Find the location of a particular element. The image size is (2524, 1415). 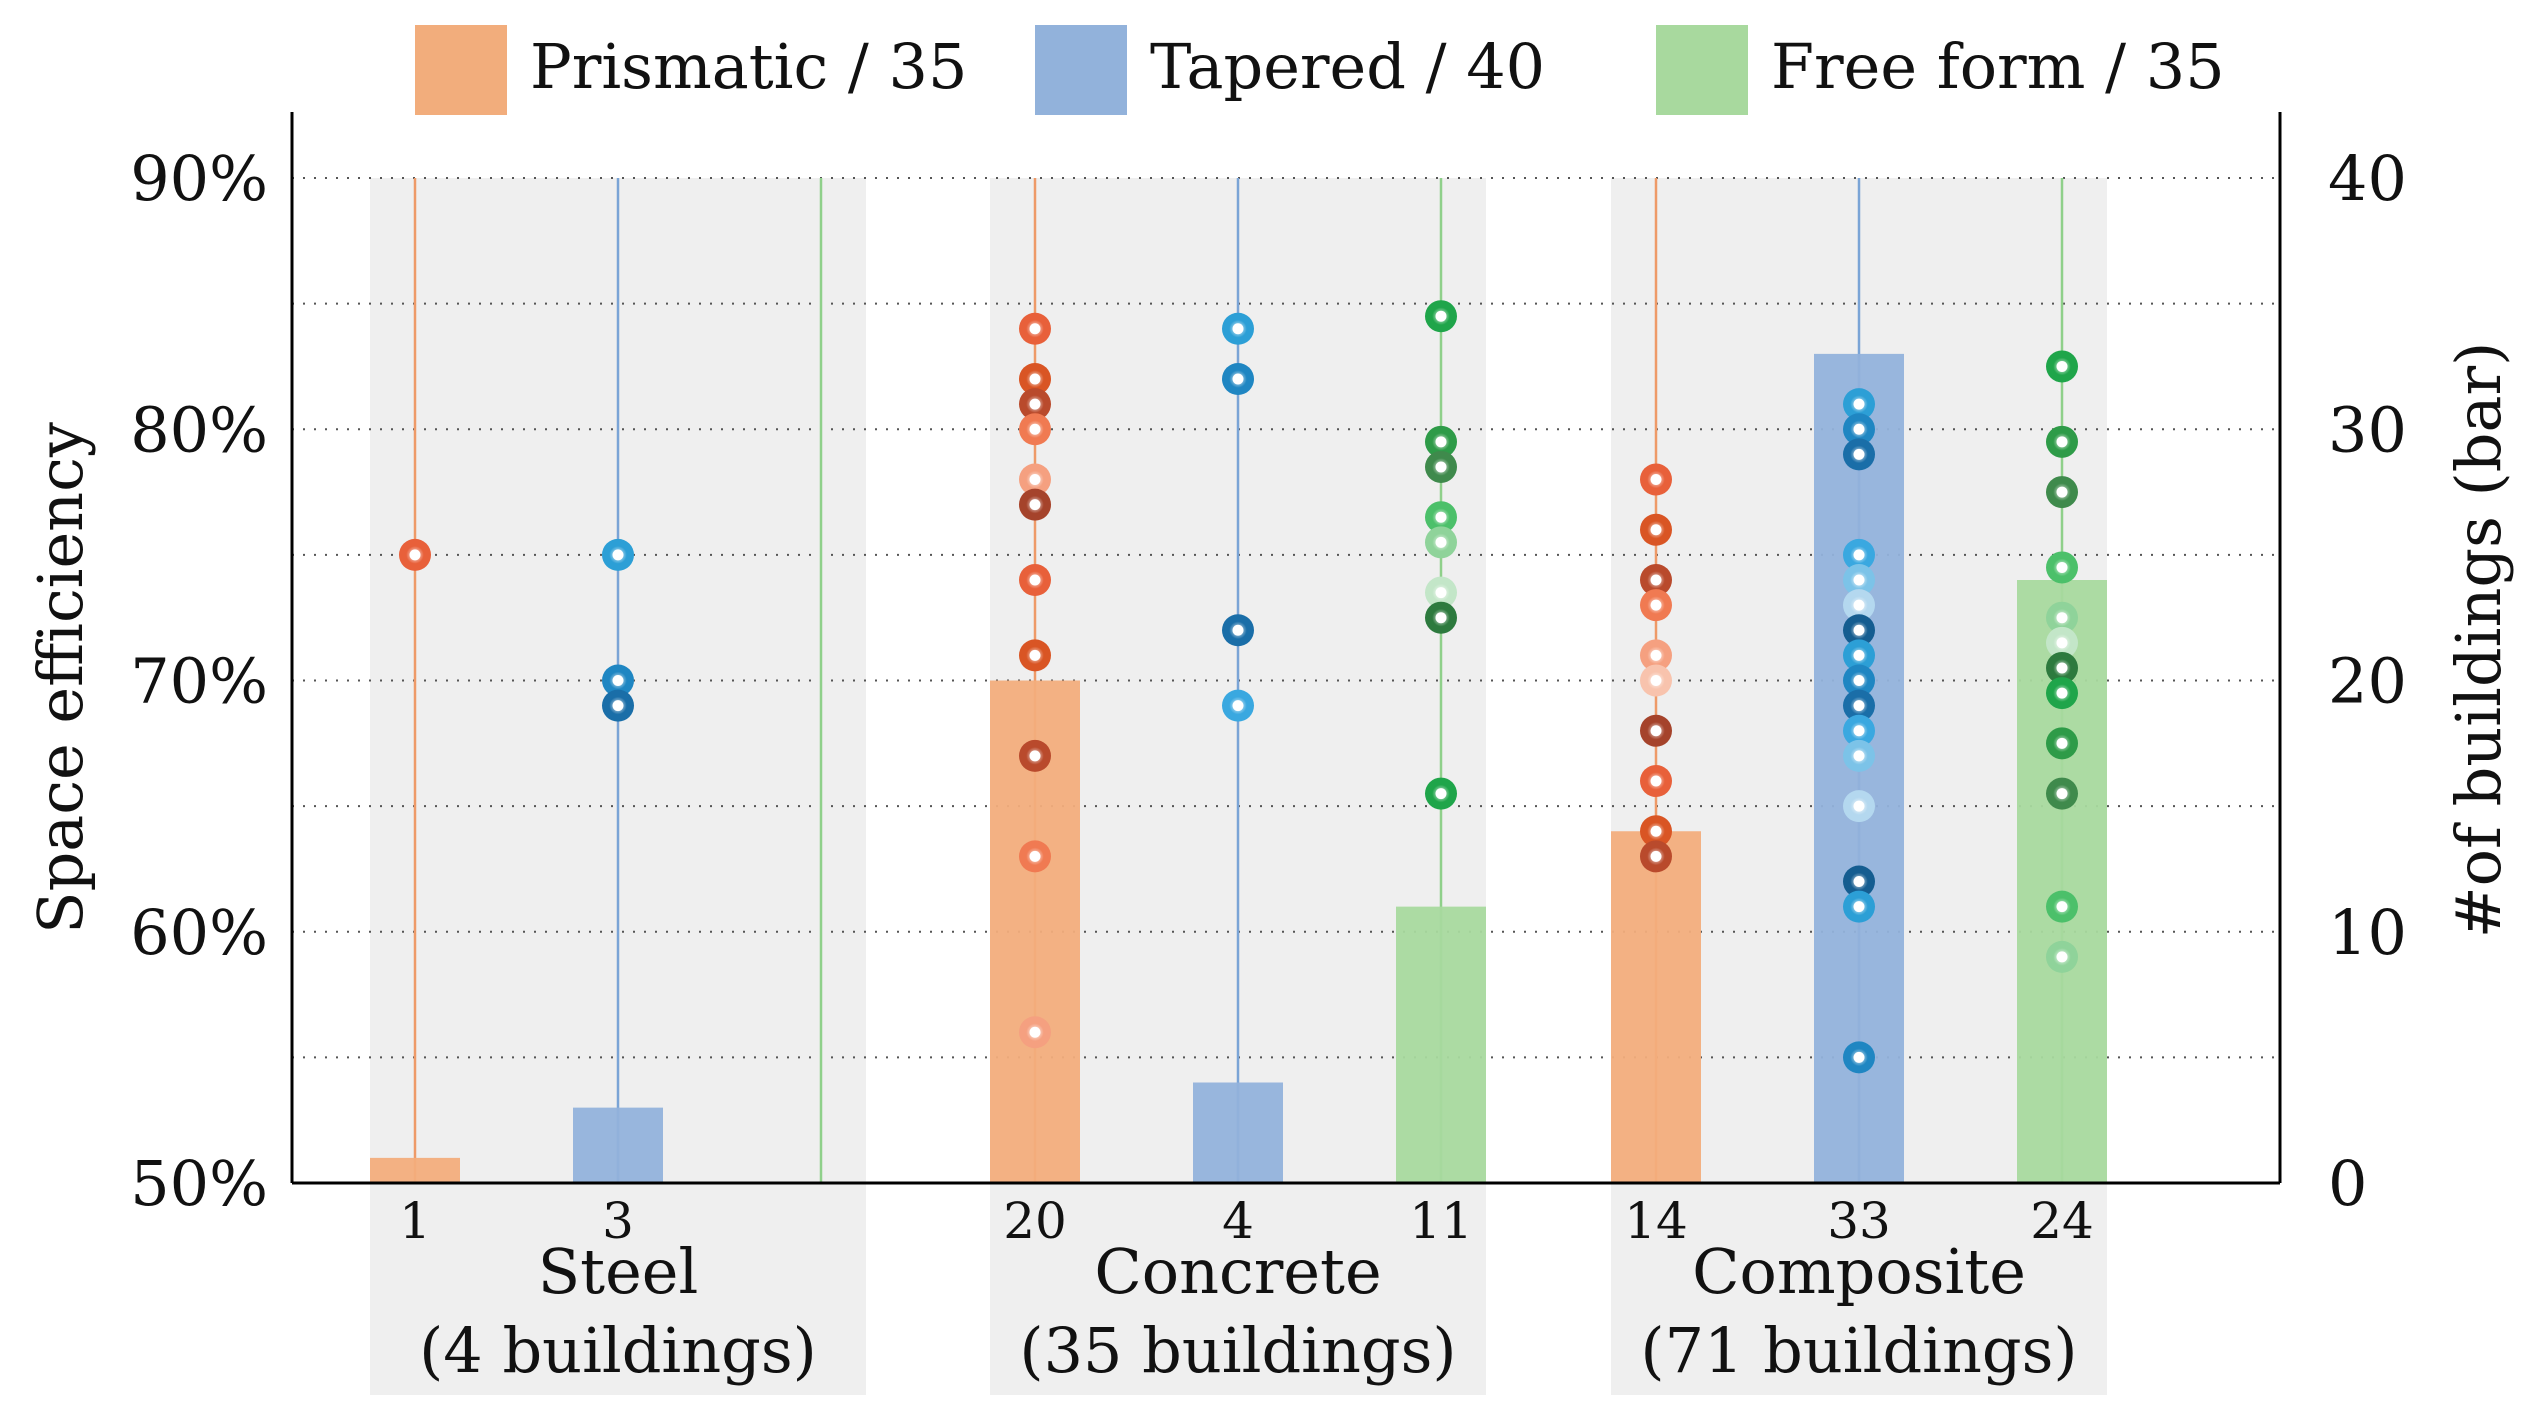

bar-steel-prismatic is located at coordinates (415, 1170).